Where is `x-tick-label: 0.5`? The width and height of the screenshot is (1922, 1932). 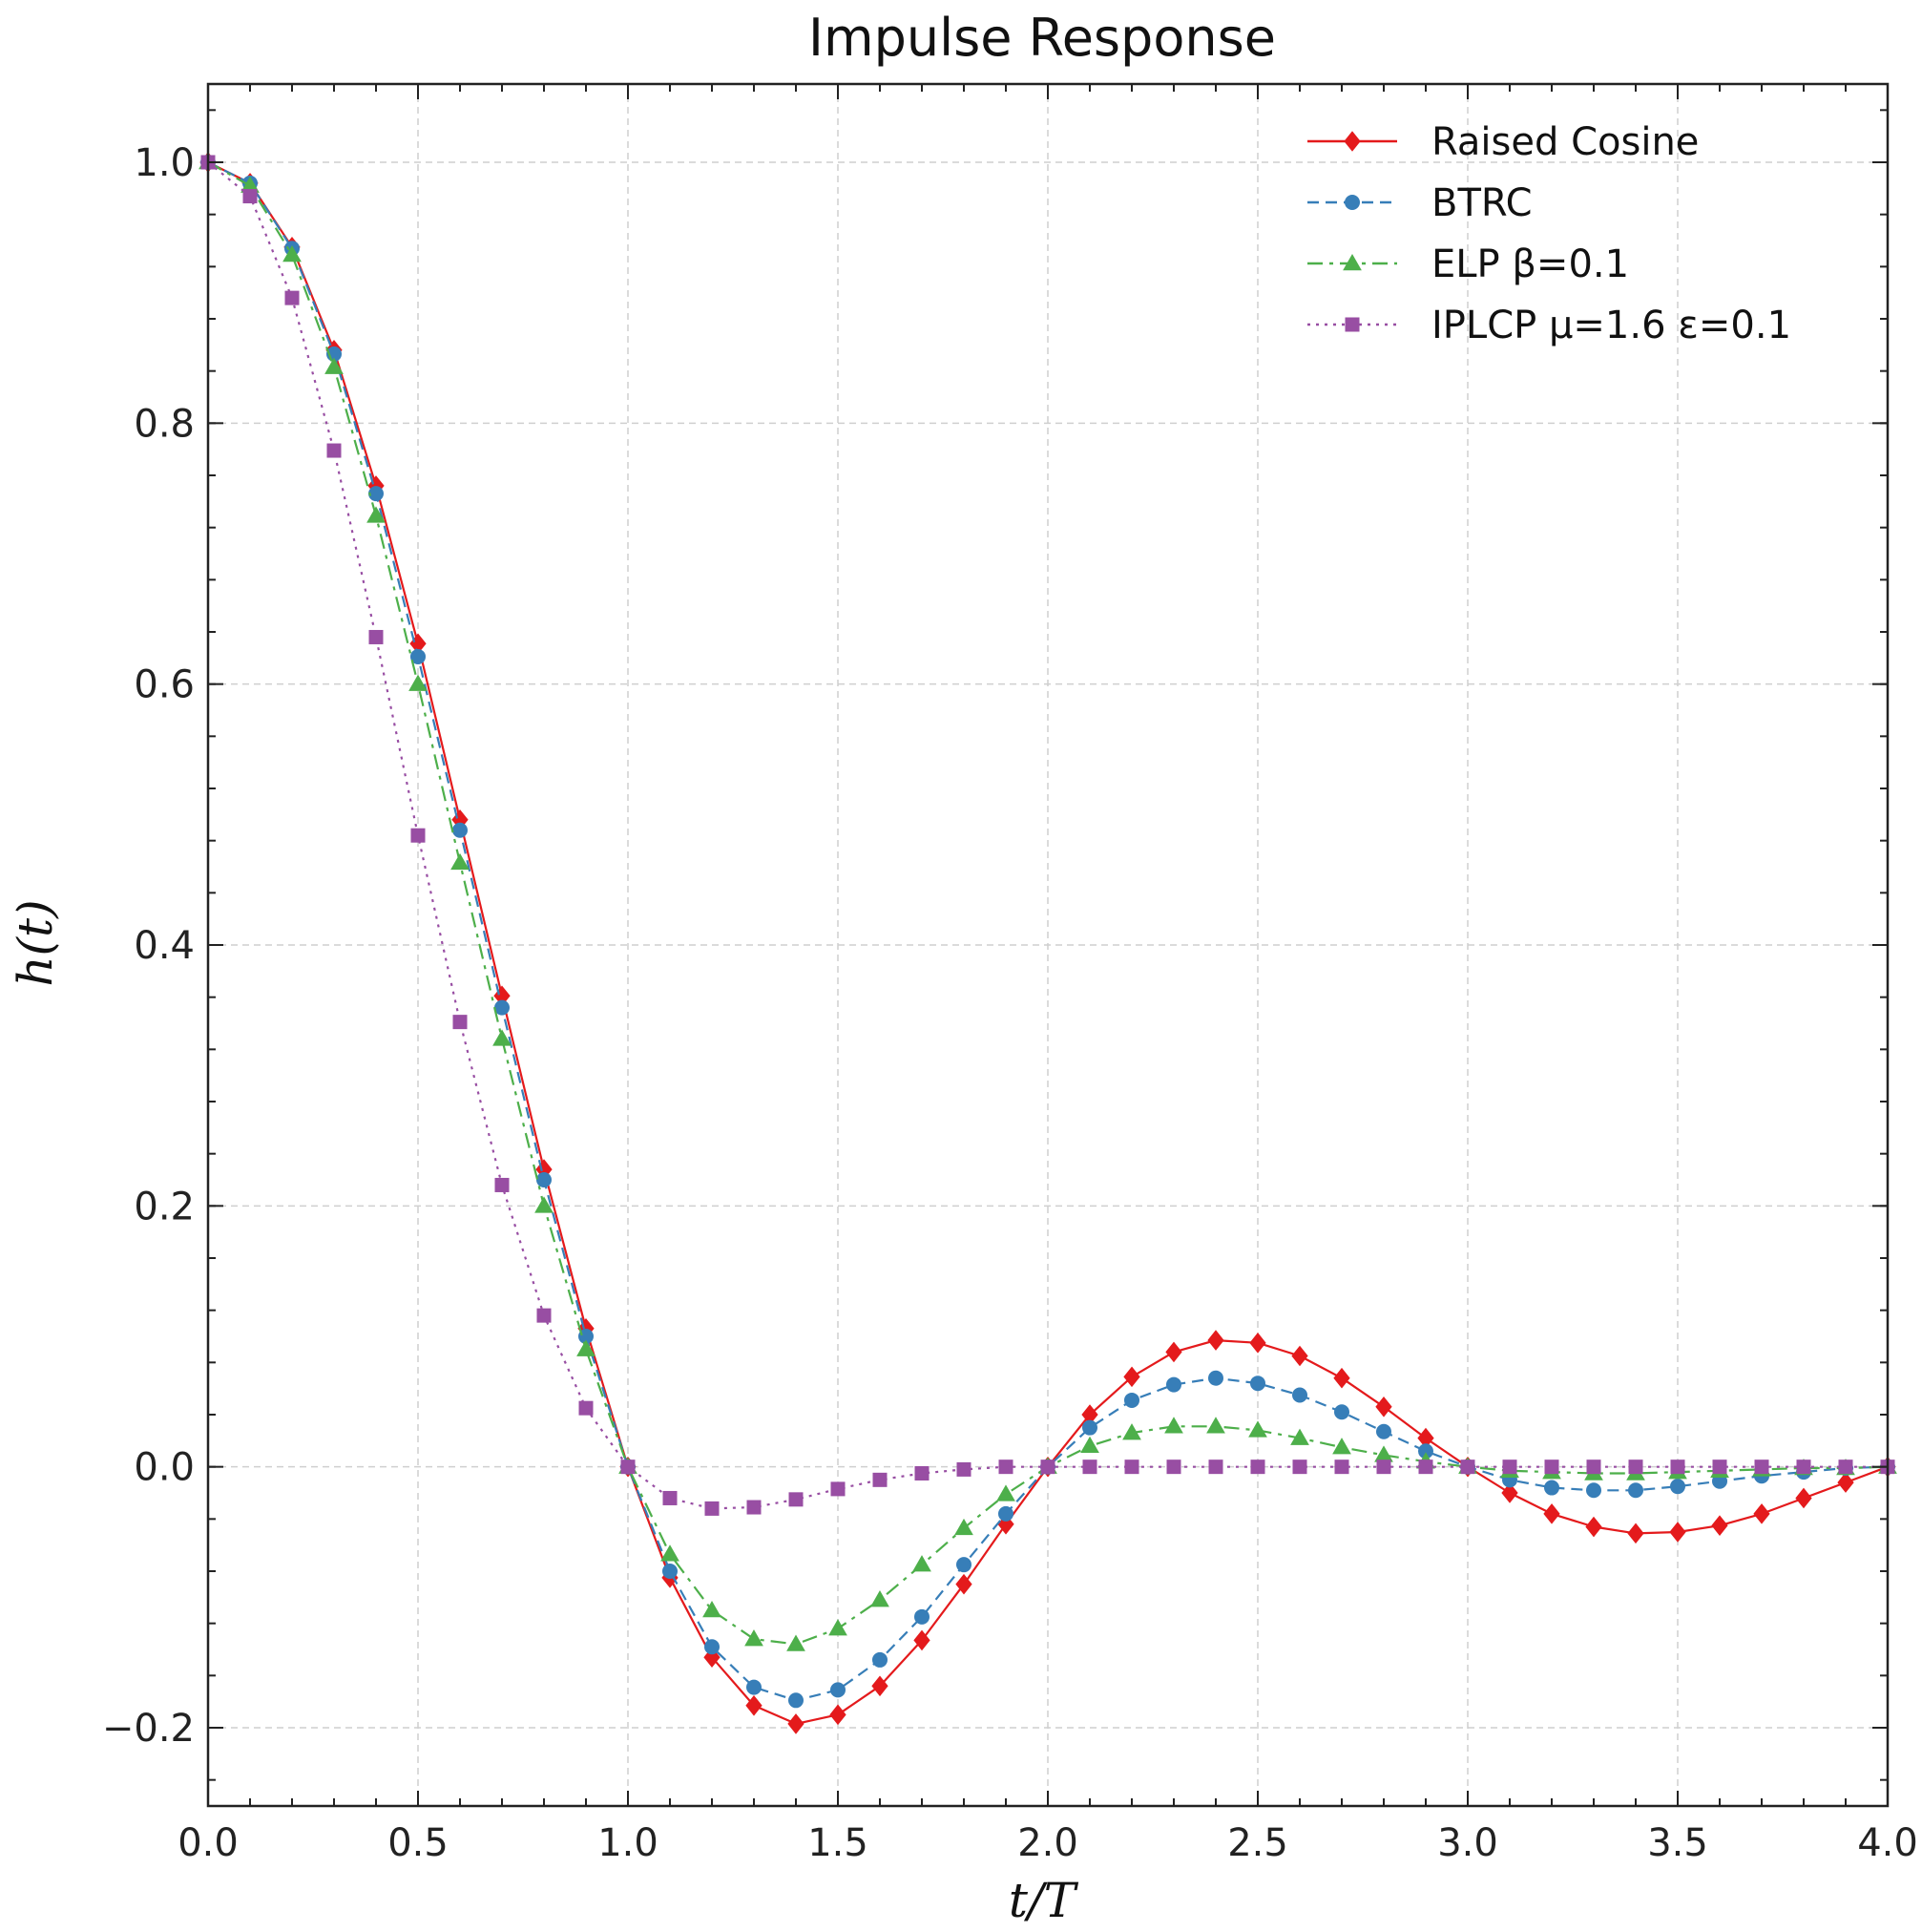
x-tick-label: 0.5 is located at coordinates (418, 1843).